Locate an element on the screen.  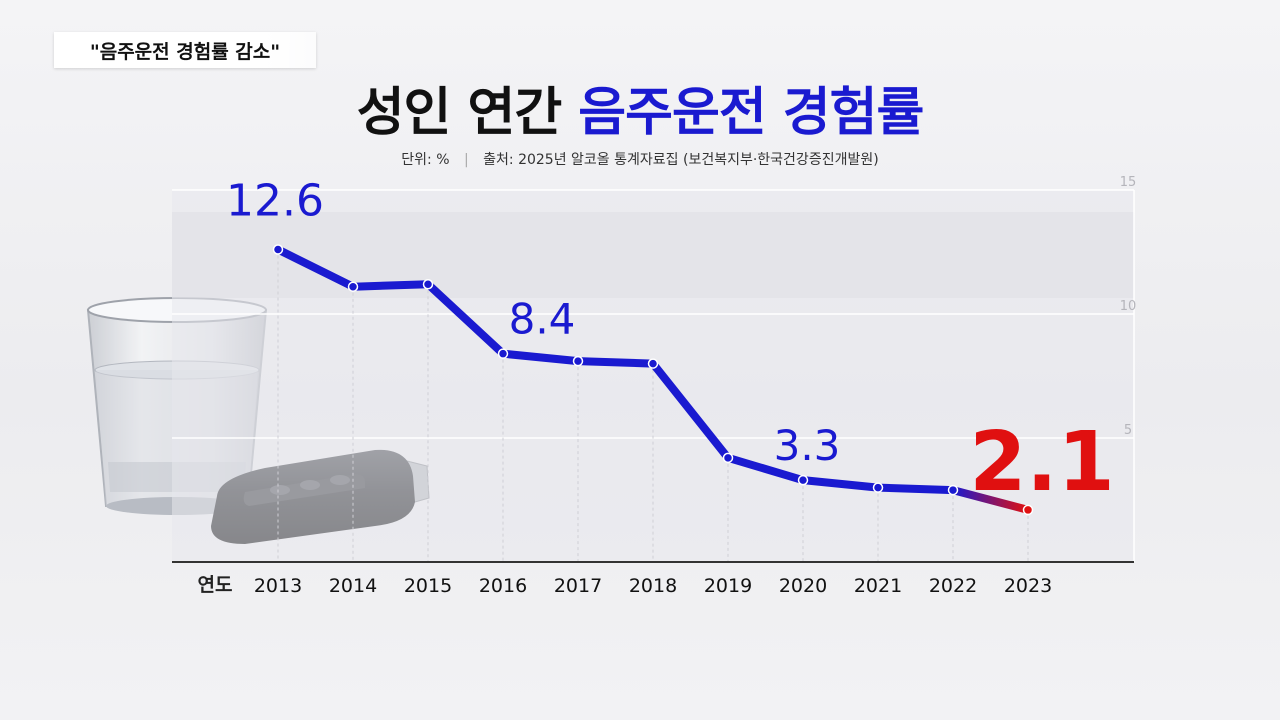
x-tick-label: 2015 is located at coordinates (428, 586).